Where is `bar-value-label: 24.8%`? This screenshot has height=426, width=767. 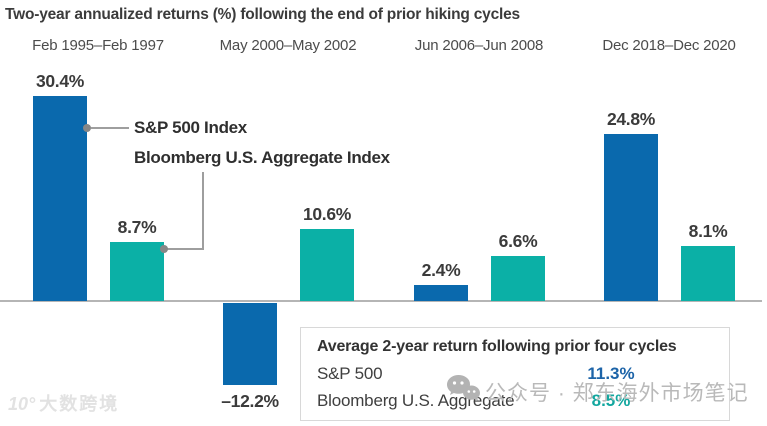 bar-value-label: 24.8% is located at coordinates (631, 119).